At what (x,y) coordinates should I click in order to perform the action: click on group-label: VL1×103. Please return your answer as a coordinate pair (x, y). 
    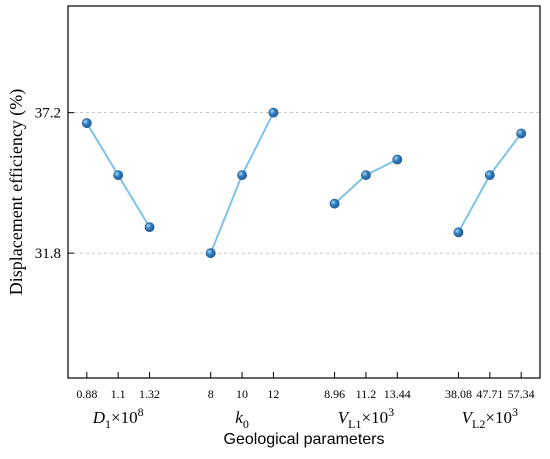
    Looking at the image, I should click on (366, 418).